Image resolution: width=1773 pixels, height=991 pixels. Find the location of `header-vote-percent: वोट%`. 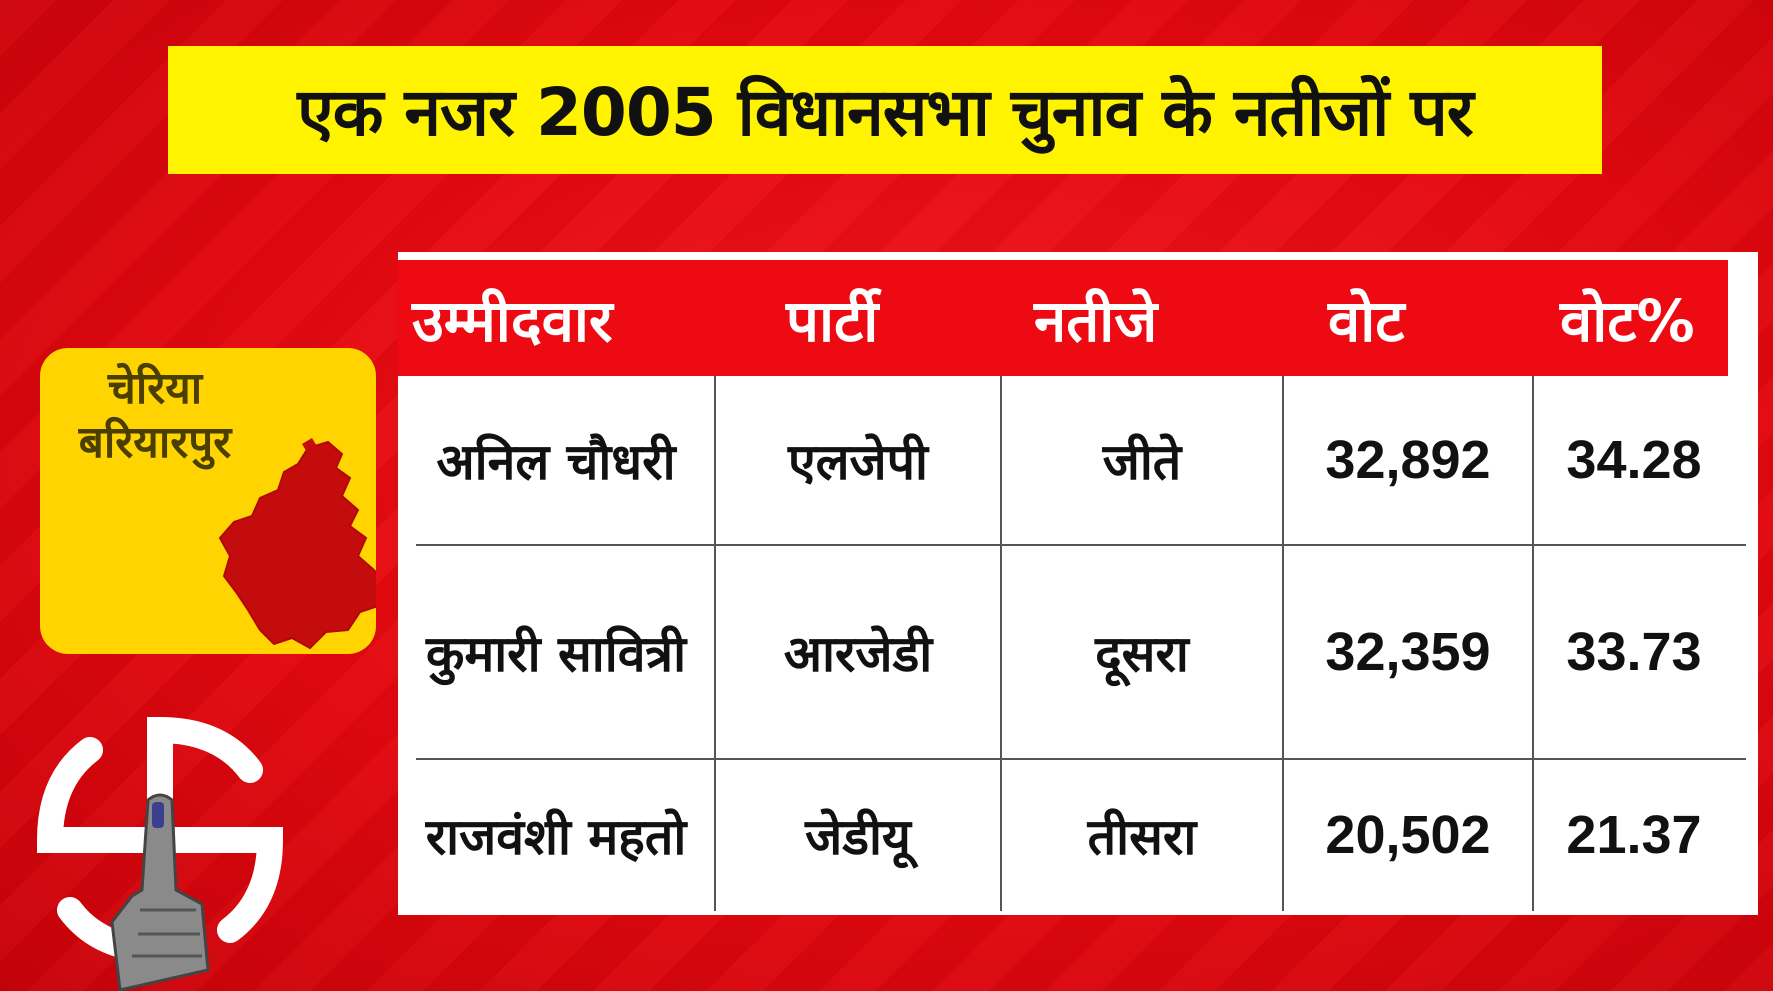

header-vote-percent: वोट% is located at coordinates (1627, 320).